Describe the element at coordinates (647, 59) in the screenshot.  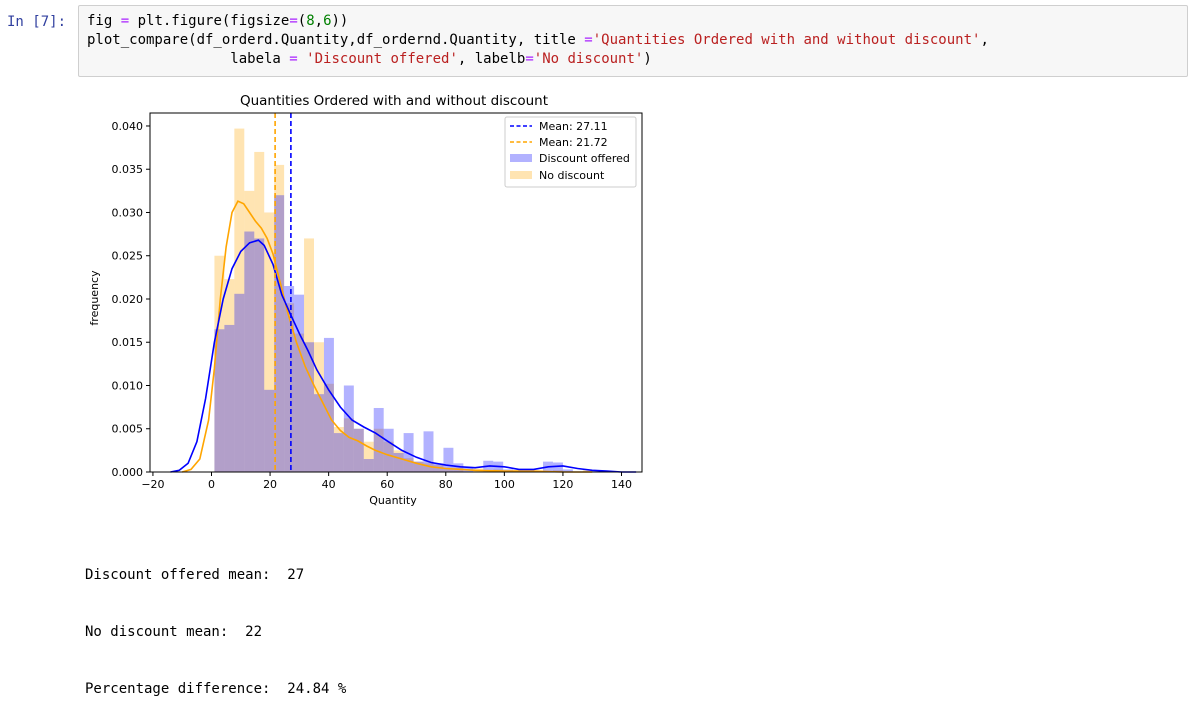
I see `code-token: )` at that location.